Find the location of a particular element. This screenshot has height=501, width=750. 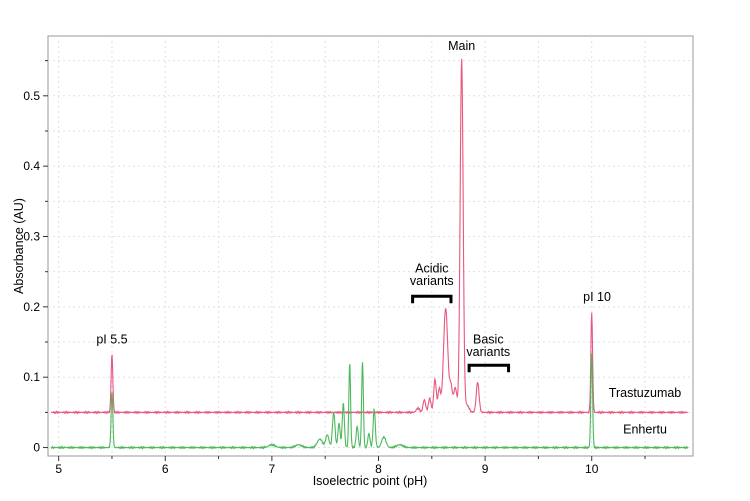

y-tick-label: 0.1 is located at coordinates (31, 377).